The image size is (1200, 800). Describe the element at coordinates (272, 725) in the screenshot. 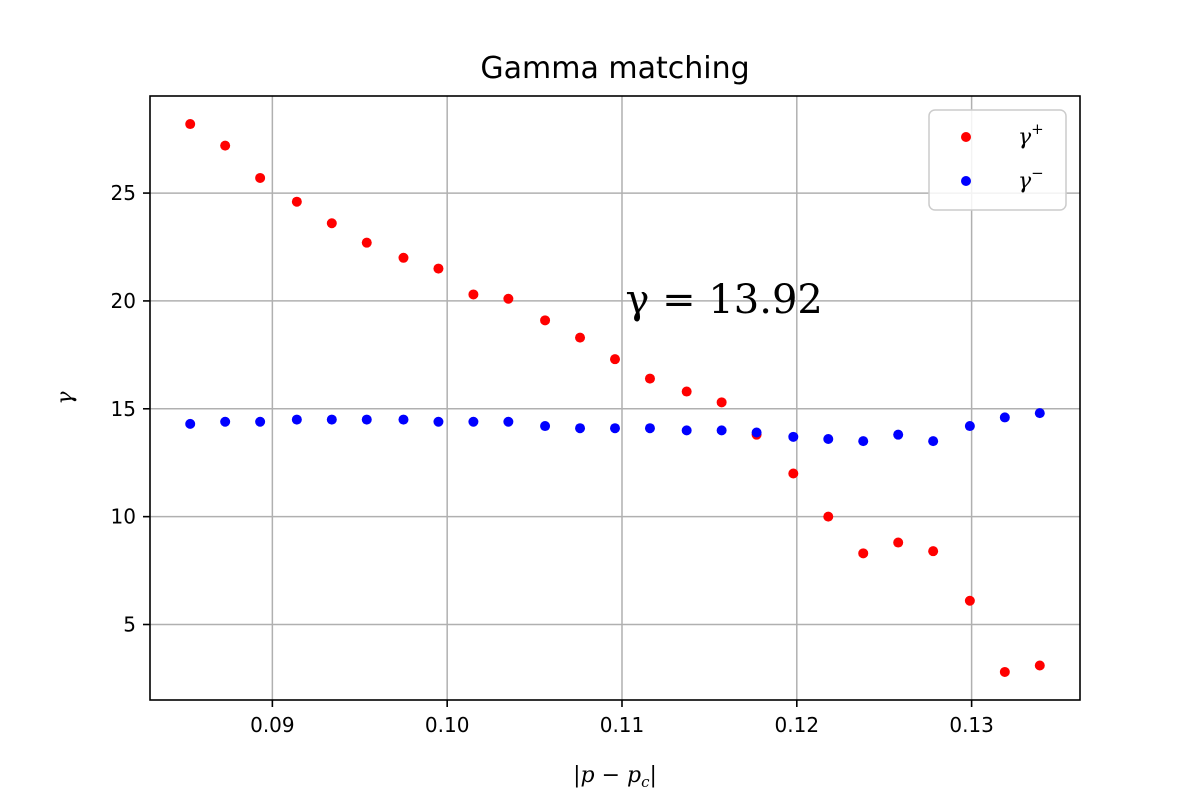

I see `x-tick-label: 0.09` at that location.